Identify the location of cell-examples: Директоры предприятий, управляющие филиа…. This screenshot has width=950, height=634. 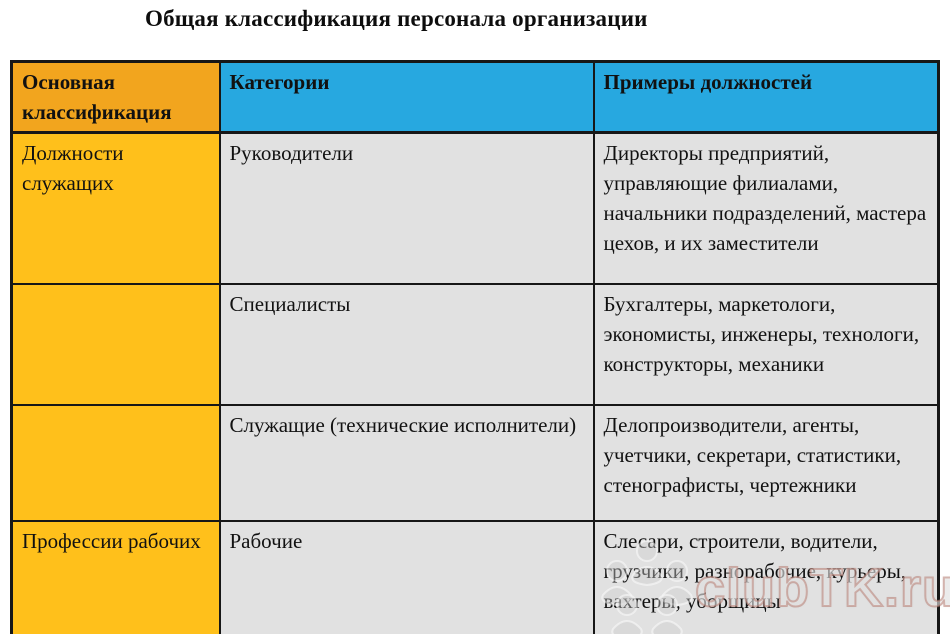
(766, 208).